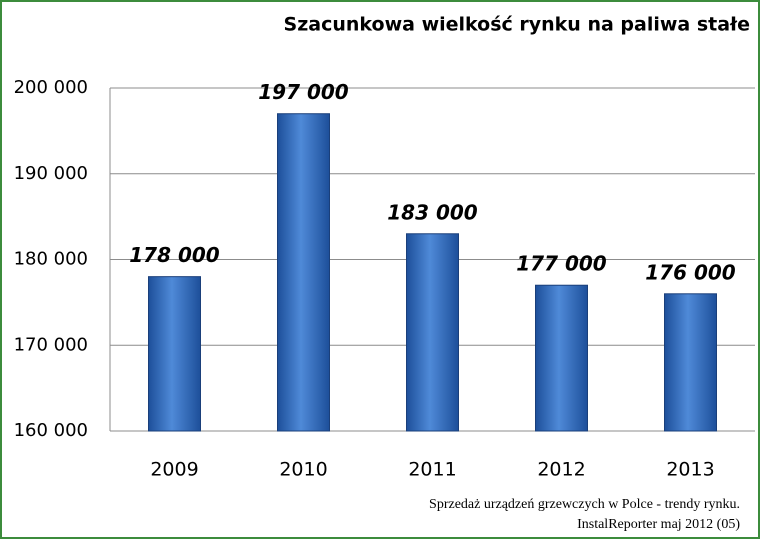  What do you see at coordinates (561, 470) in the screenshot?
I see `x-tick-label: 2012` at bounding box center [561, 470].